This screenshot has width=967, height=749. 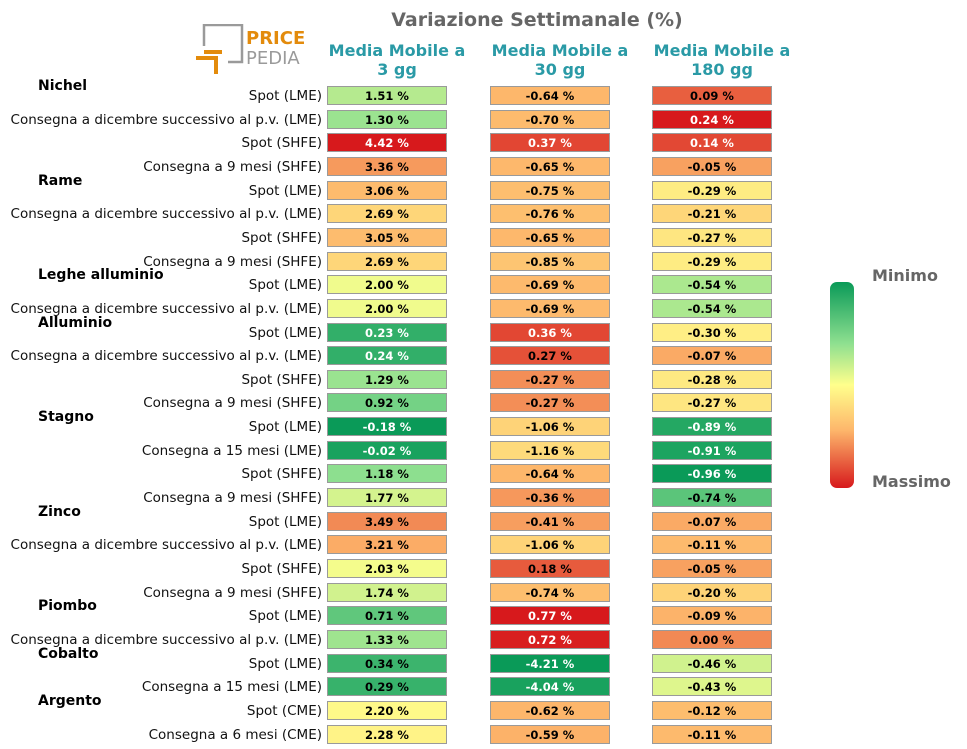 I want to click on group-label: Alluminio, so click(x=75, y=322).